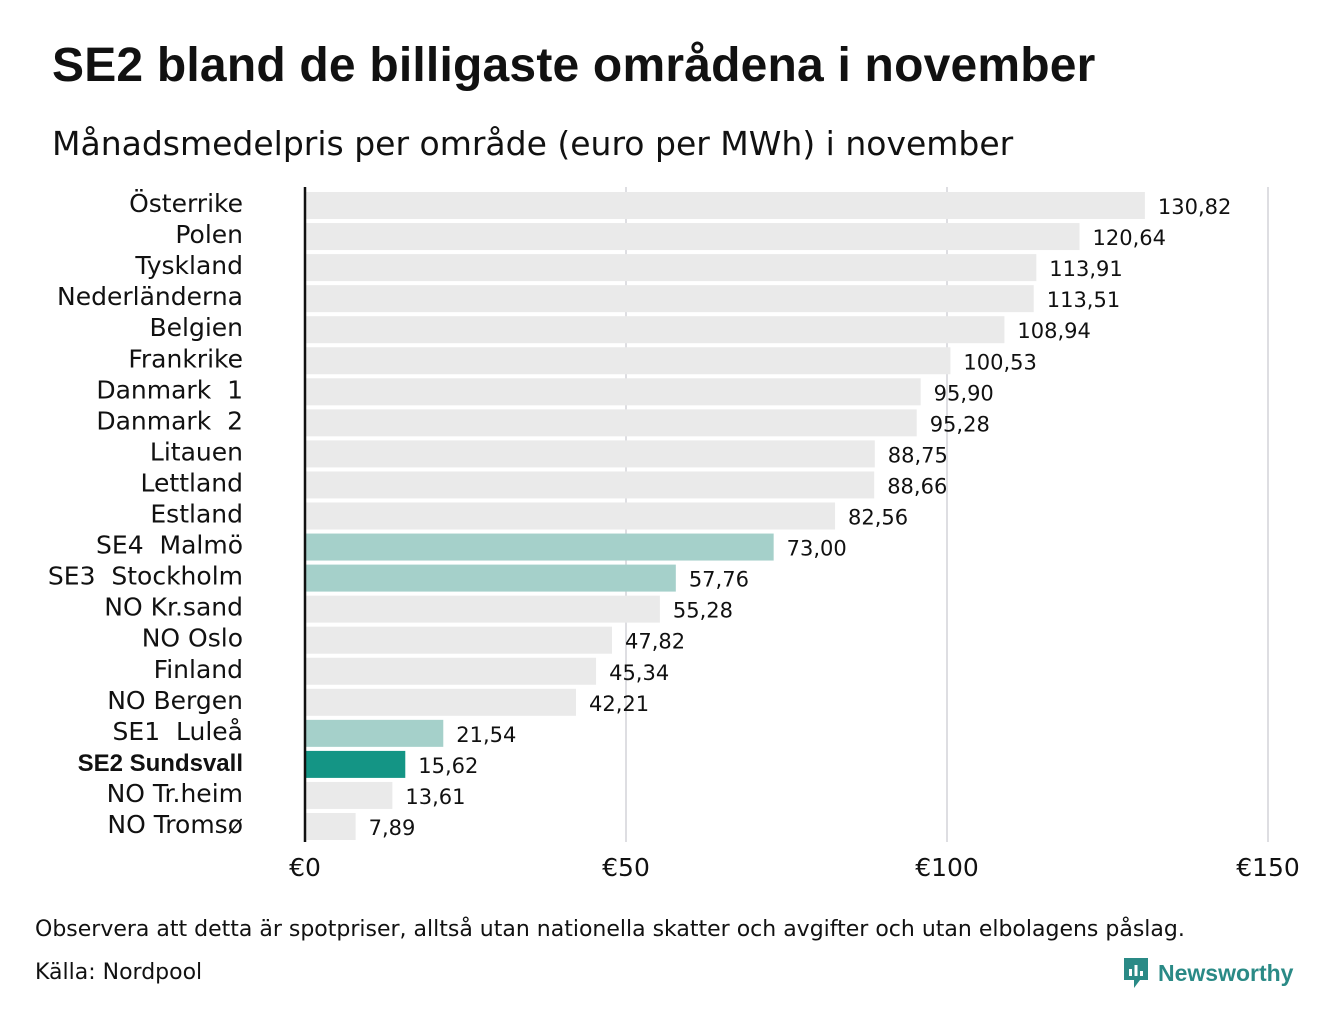 Image resolution: width=1340 pixels, height=1020 pixels. What do you see at coordinates (392, 828) in the screenshot?
I see `value-label-20: 7,89` at bounding box center [392, 828].